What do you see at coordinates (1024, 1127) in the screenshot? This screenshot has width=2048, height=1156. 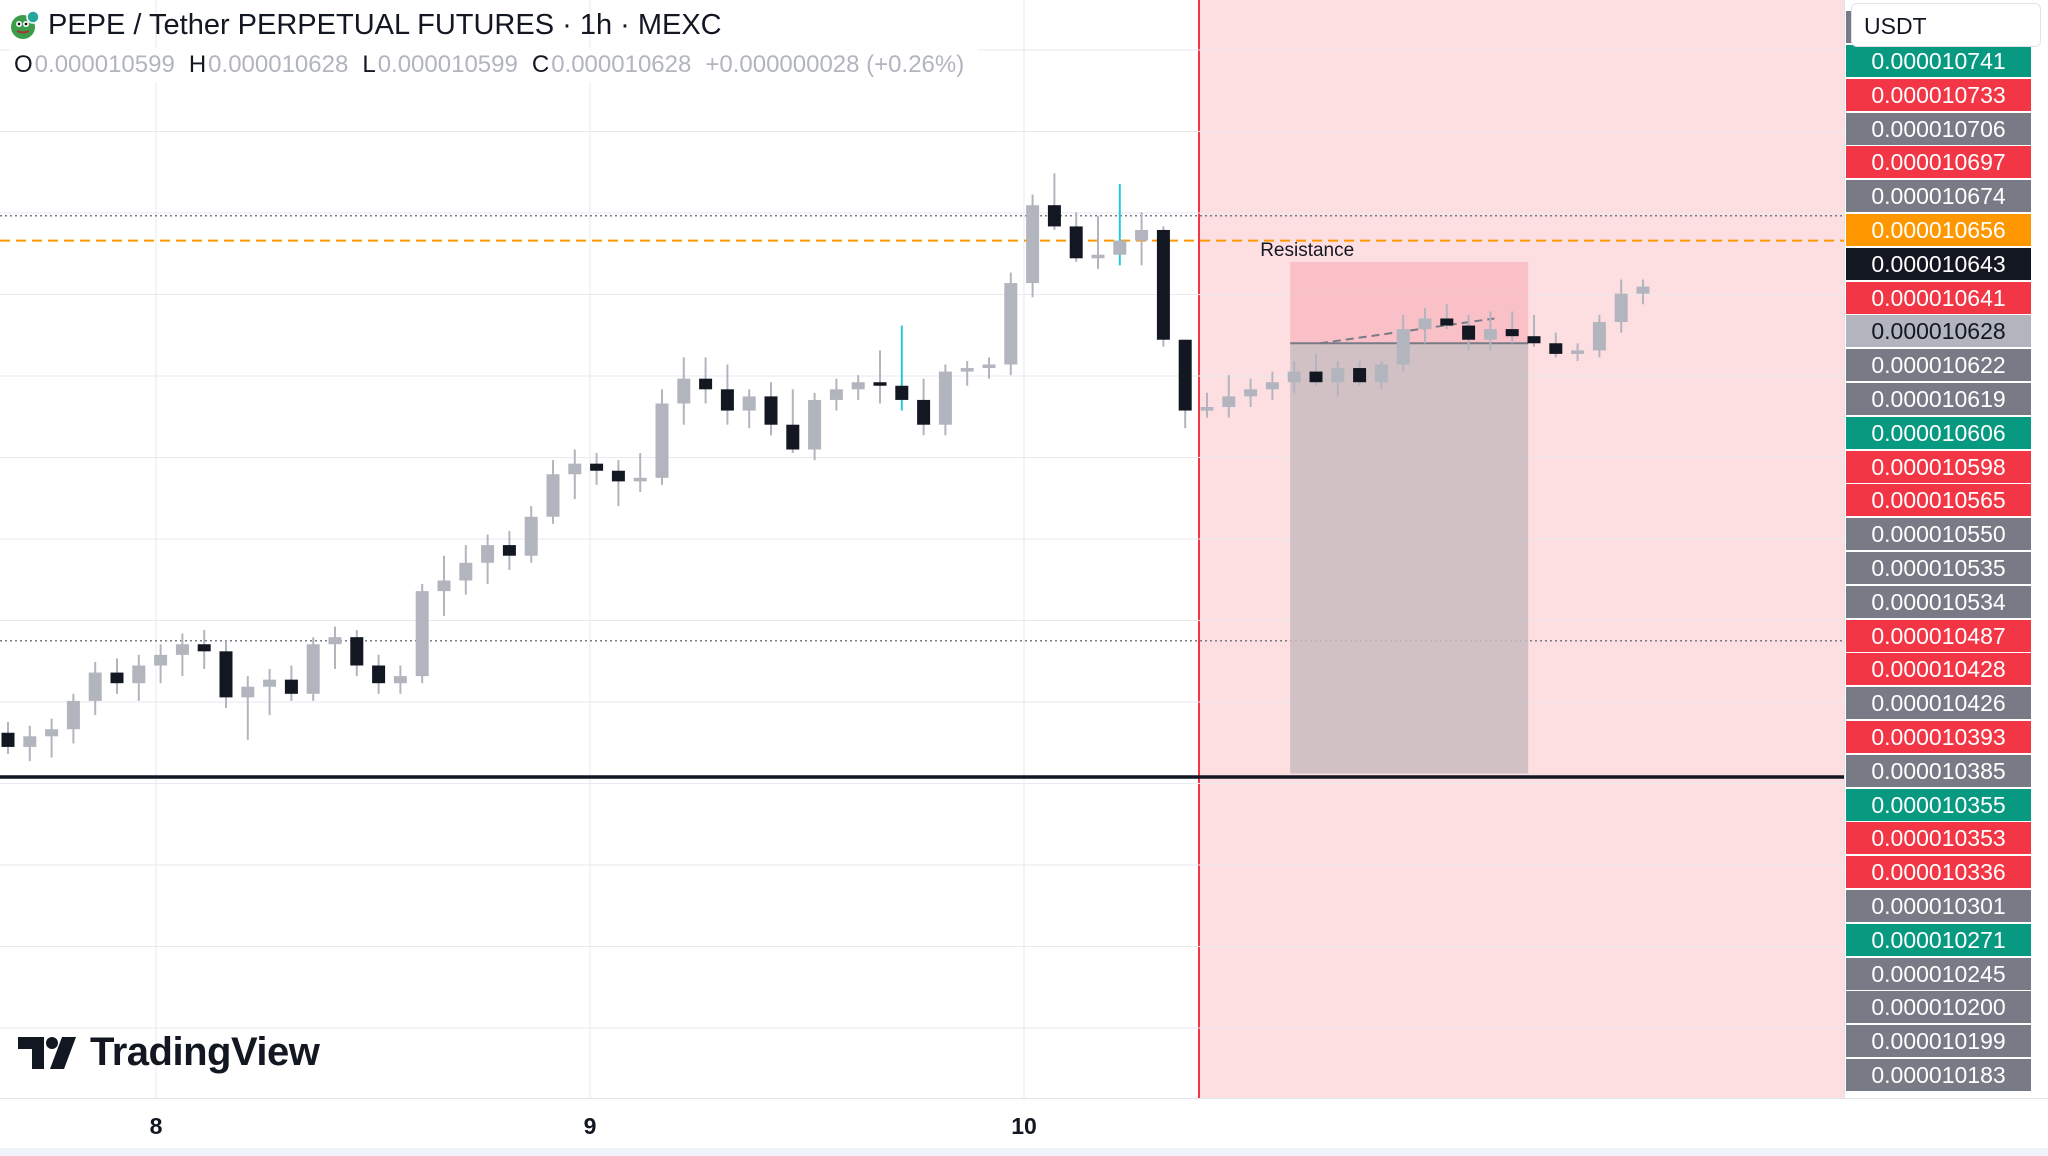 I see `time-axis: 8 9 10` at bounding box center [1024, 1127].